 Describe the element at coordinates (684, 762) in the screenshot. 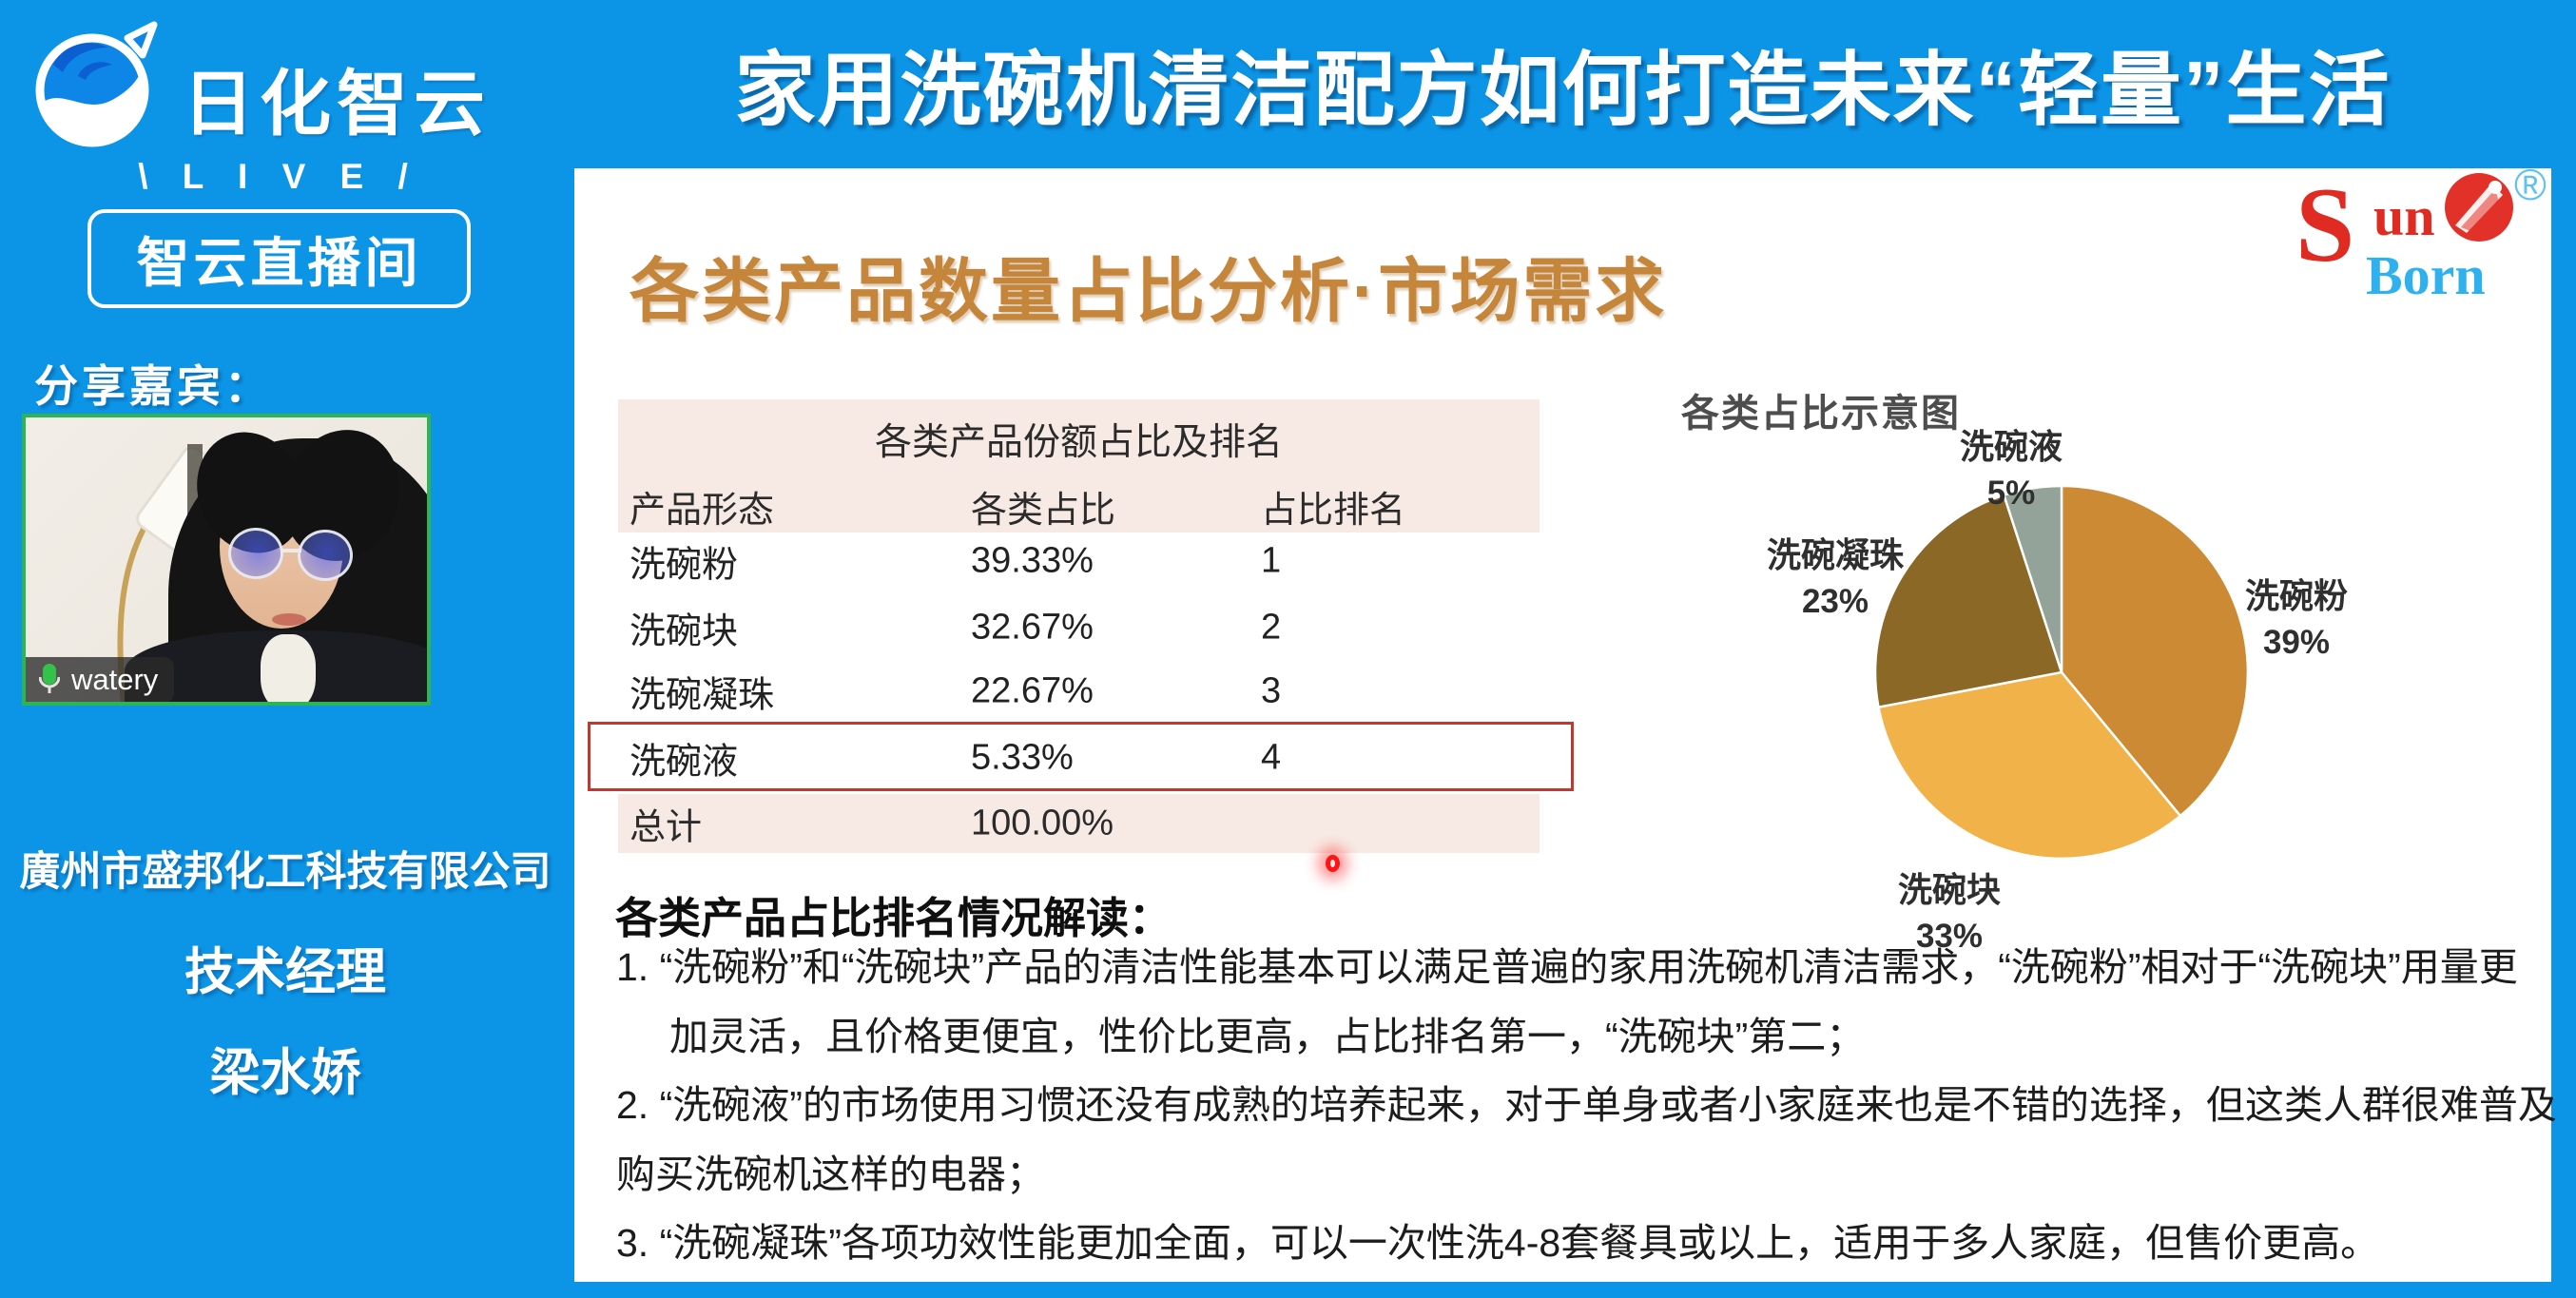

I see `cell-form: 洗碗液` at that location.